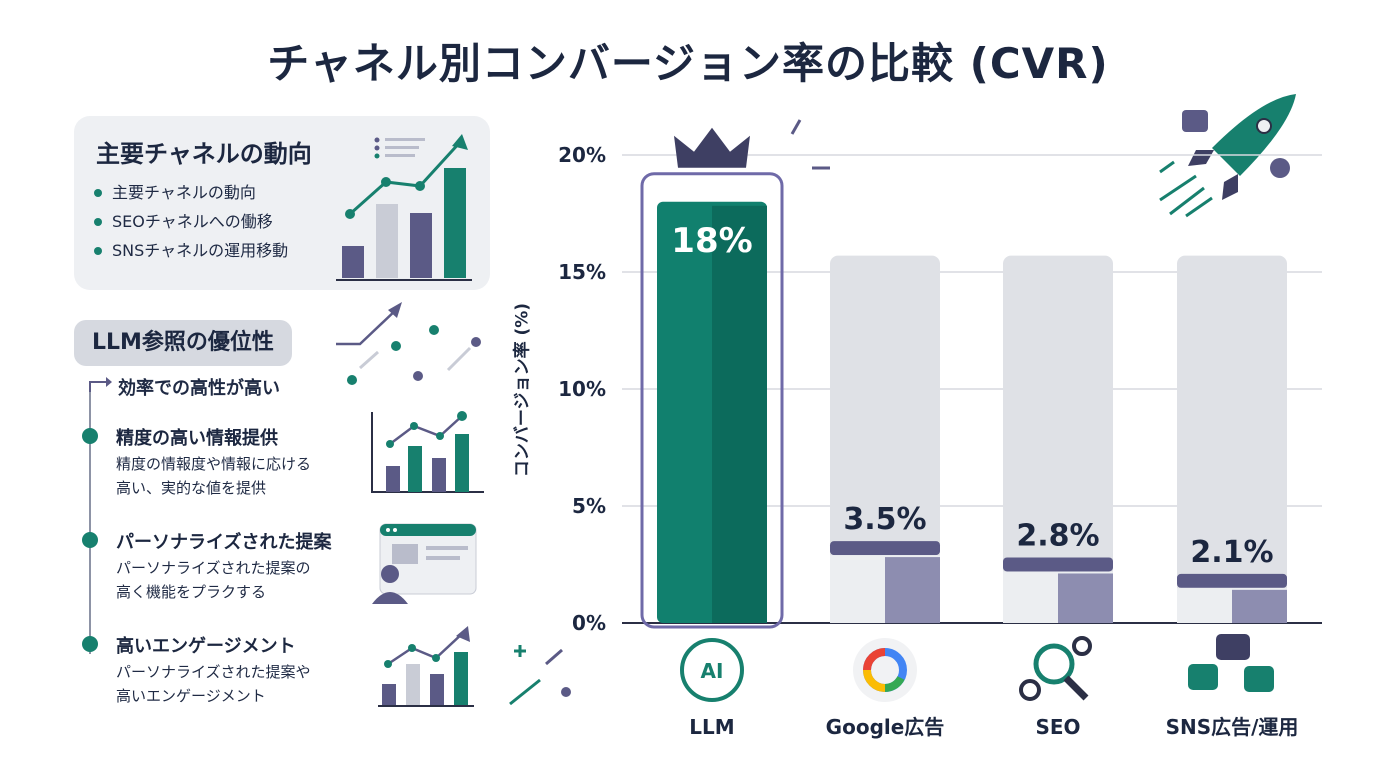 This screenshot has width=1376, height=768. What do you see at coordinates (1231, 552) in the screenshot?
I see `data-label: 2.1%` at bounding box center [1231, 552].